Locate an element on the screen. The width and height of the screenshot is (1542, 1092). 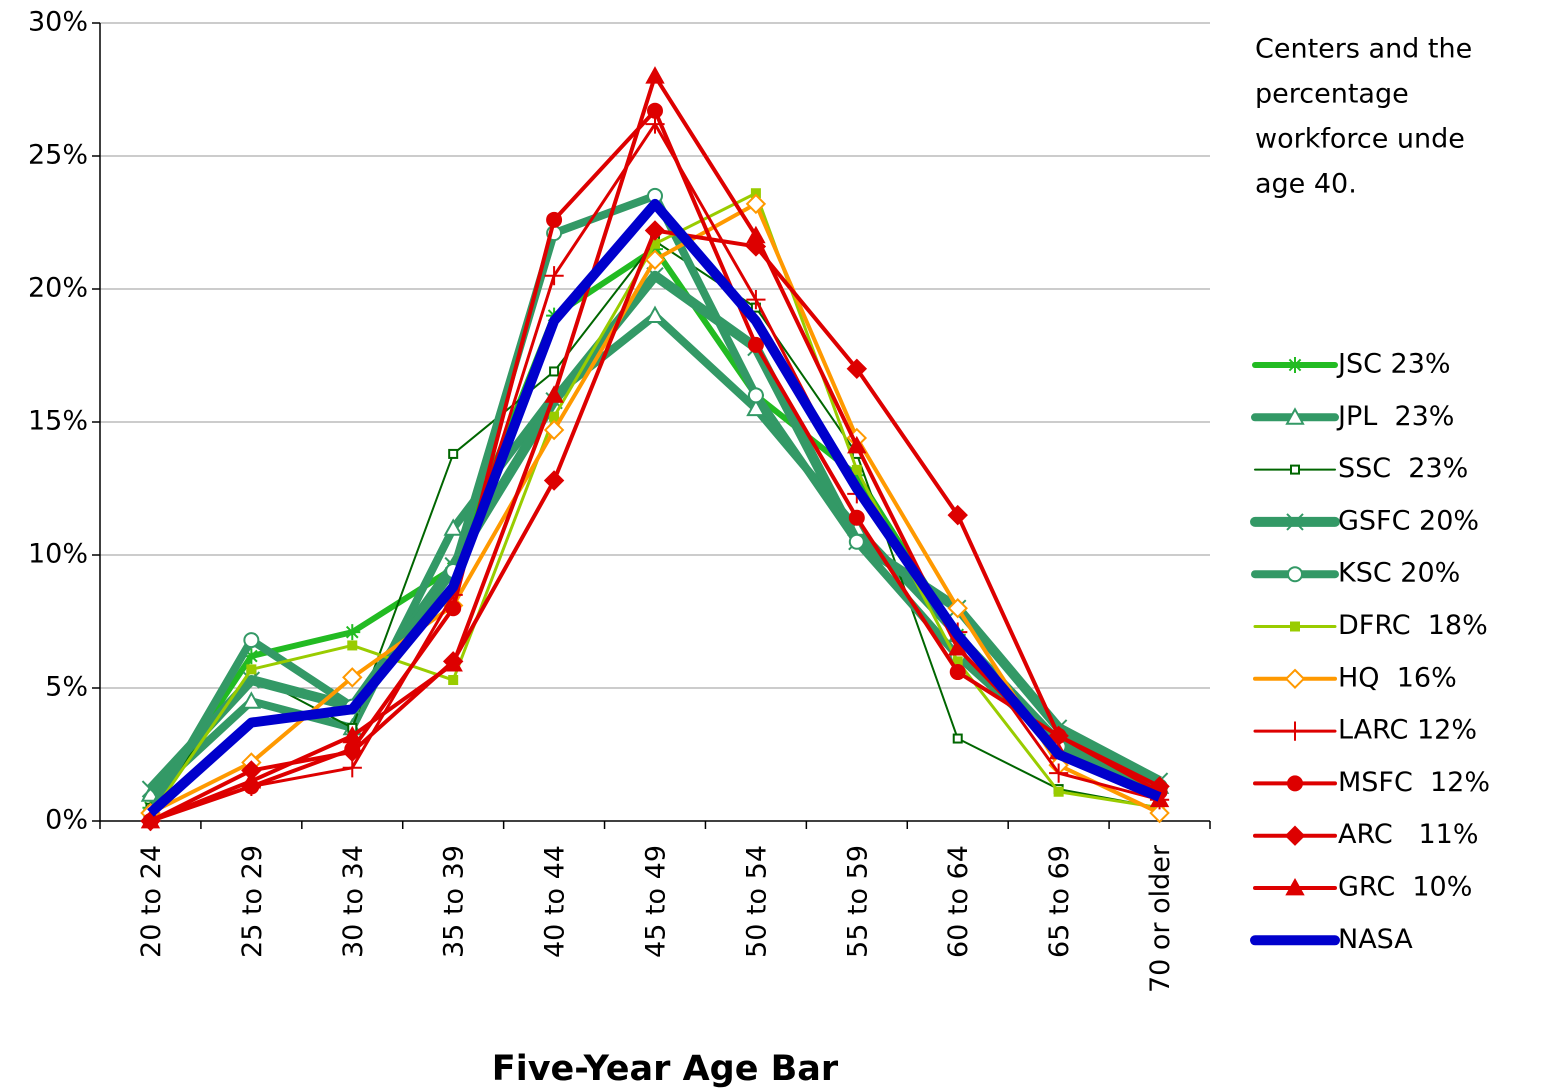
legend-label: ARC 11% is located at coordinates (1408, 834).